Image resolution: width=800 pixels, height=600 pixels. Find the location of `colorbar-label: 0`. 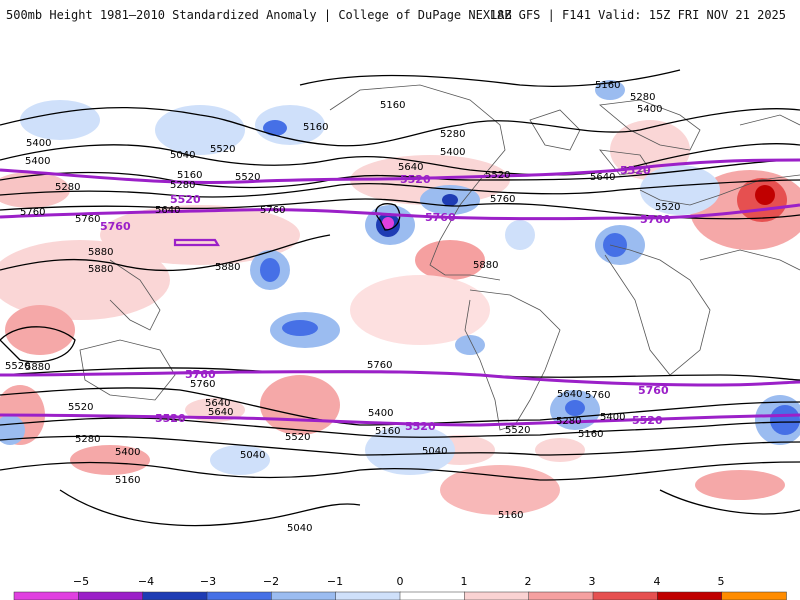

colorbar-label: 0 is located at coordinates (400, 581).